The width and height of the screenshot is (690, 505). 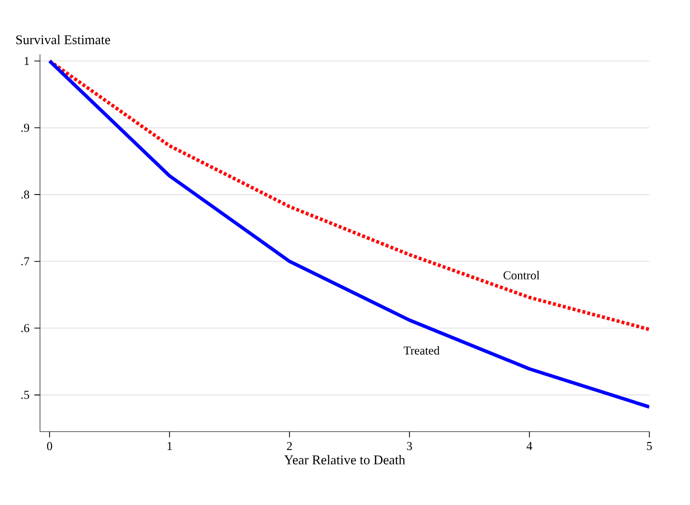 I want to click on series-label: Control, so click(x=522, y=275).